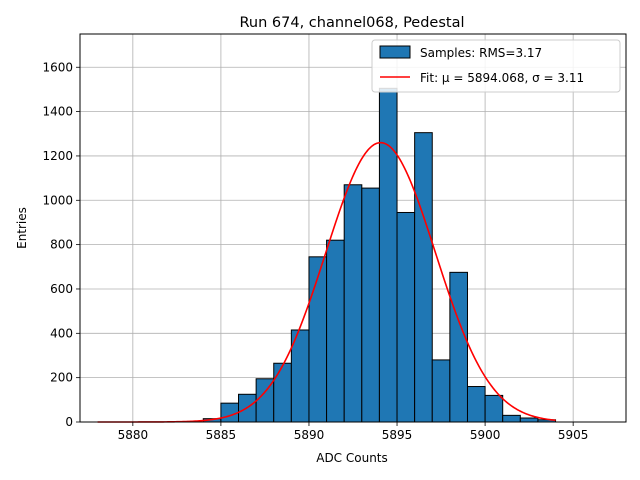  Describe the element at coordinates (481, 53) in the screenshot. I see `legend-label-samples: Samples: RMS=3.17` at that location.